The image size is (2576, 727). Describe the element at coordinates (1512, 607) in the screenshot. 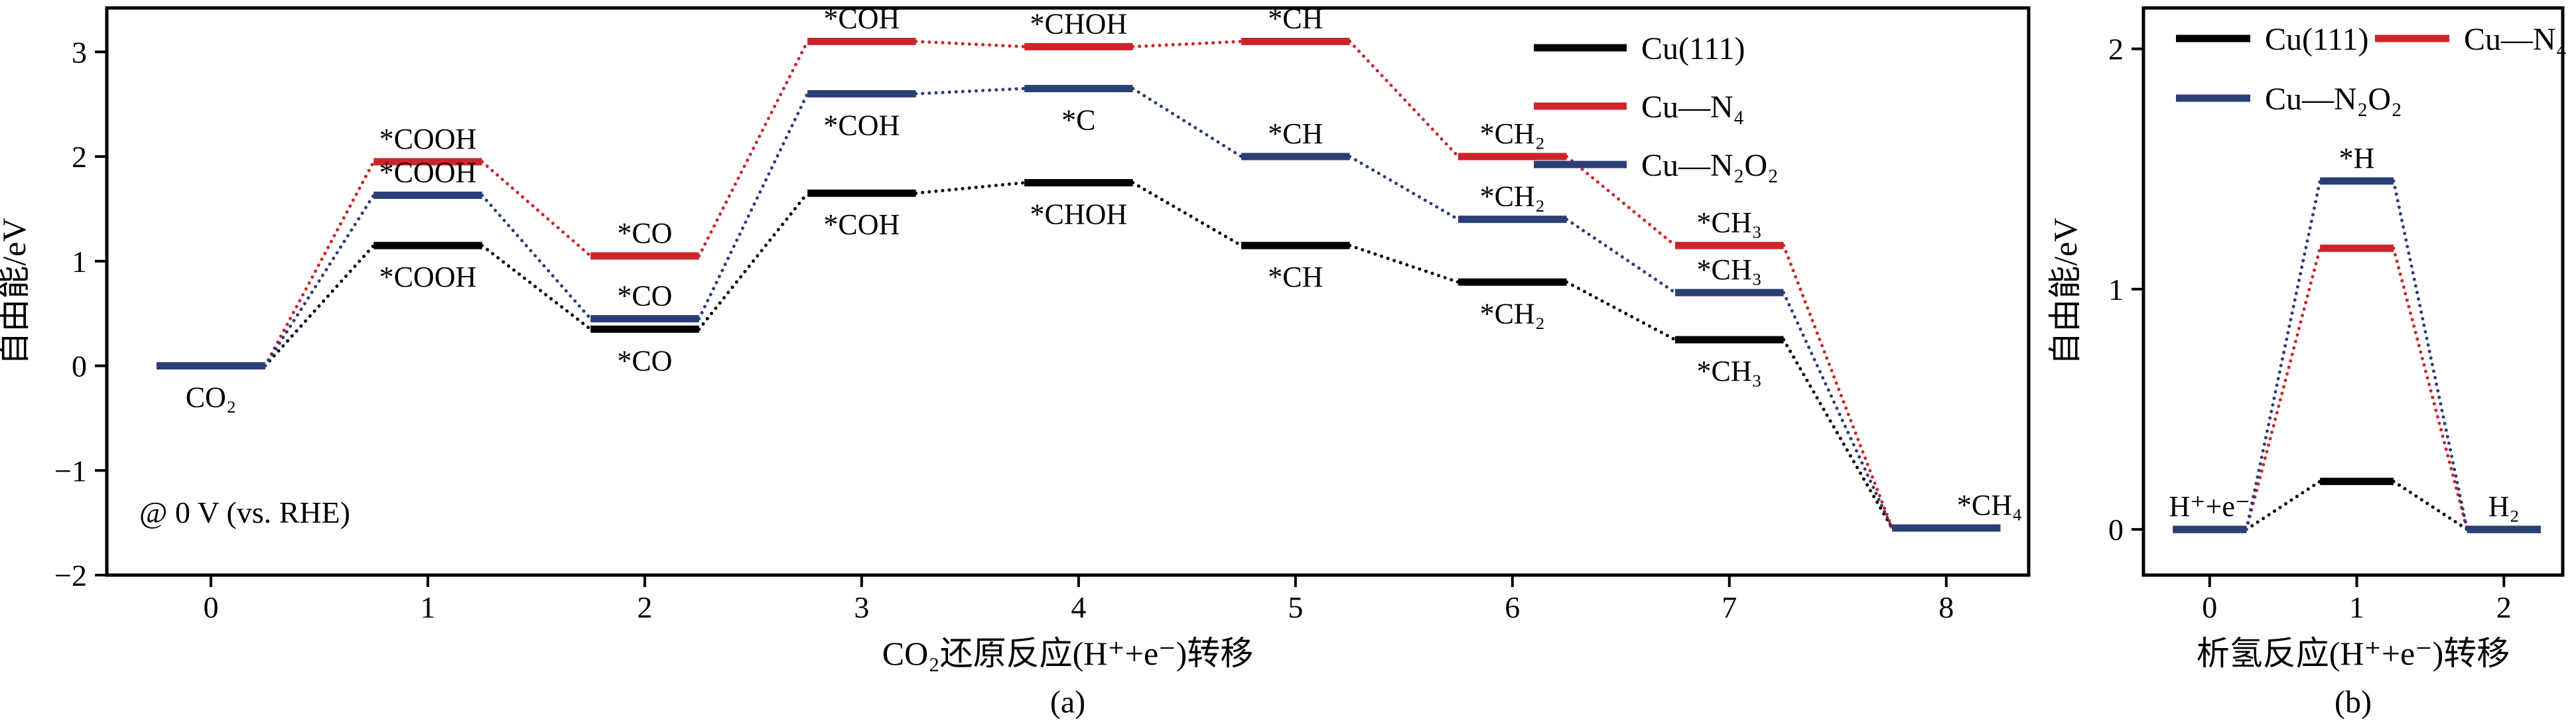

I see `x-tick-label: 6` at that location.